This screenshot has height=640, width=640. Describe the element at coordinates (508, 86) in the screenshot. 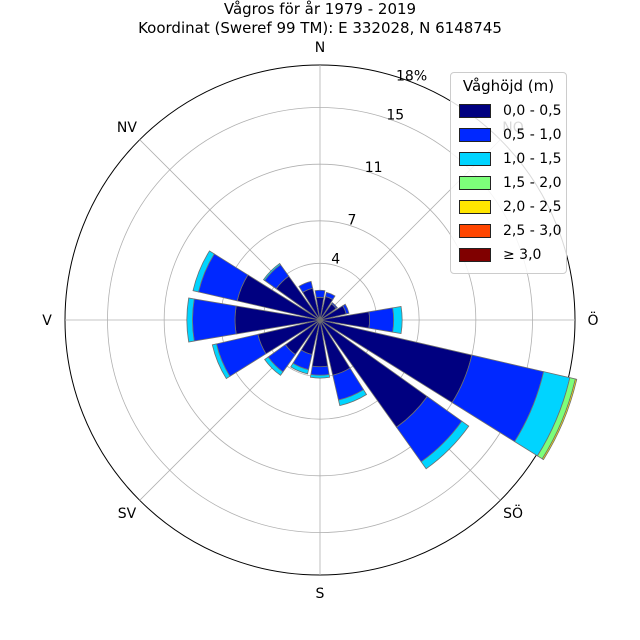

I see `legend-title: Våghöjd (m)` at that location.